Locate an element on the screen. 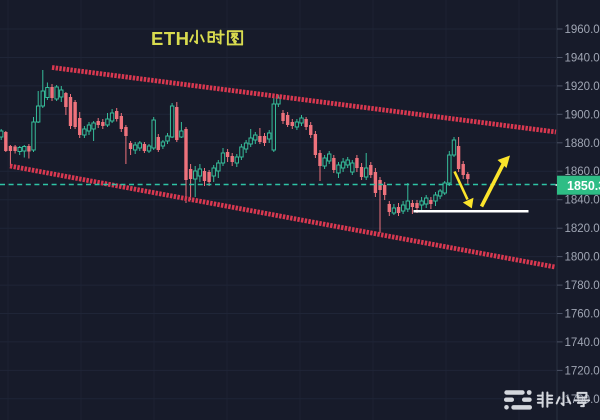  svg-text: 1880.0 is located at coordinates (582, 144).